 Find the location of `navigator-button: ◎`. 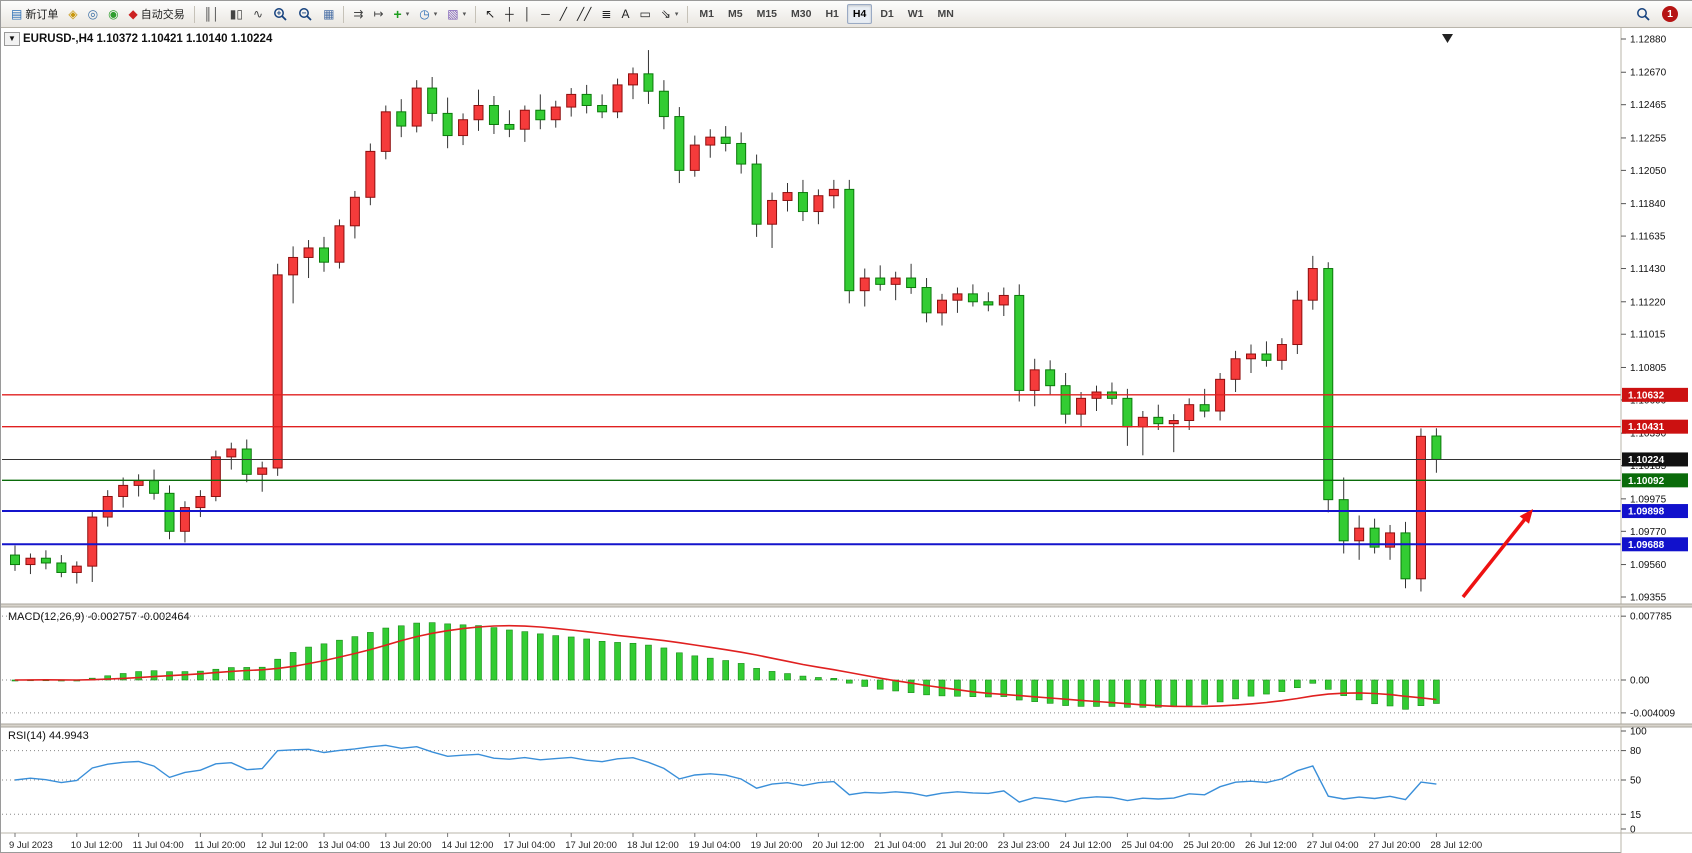

navigator-button: ◎ is located at coordinates (93, 14).